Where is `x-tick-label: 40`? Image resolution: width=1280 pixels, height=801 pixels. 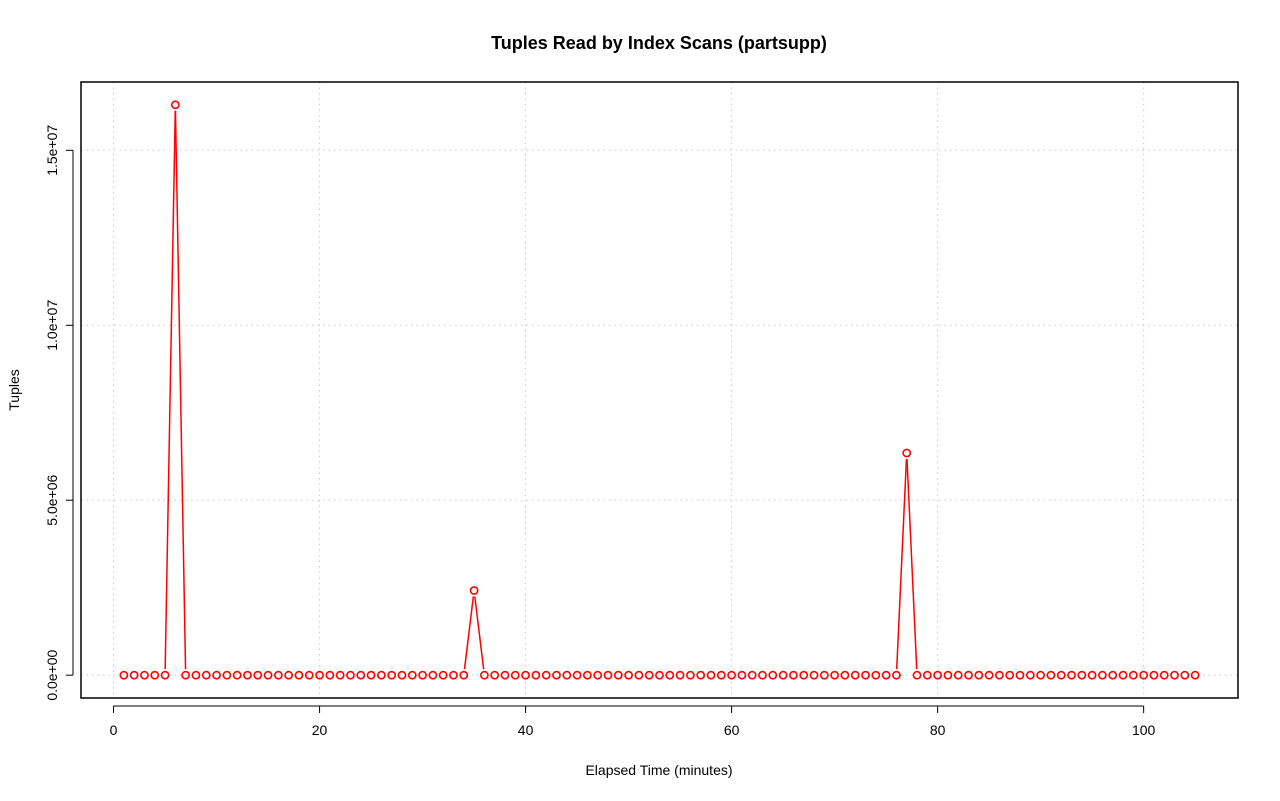 x-tick-label: 40 is located at coordinates (526, 730).